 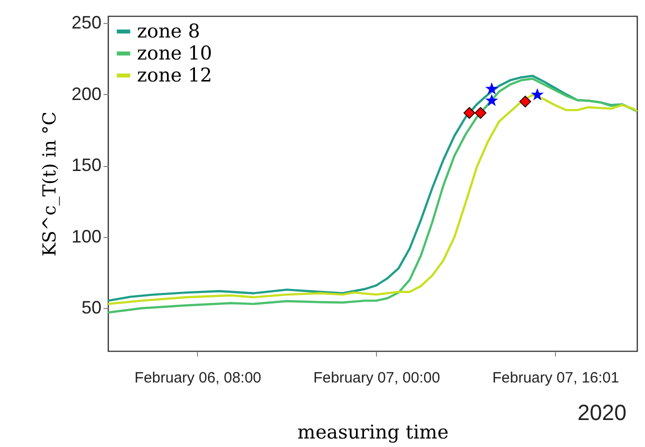 I want to click on x-axis-title: measuring time, so click(x=373, y=433).